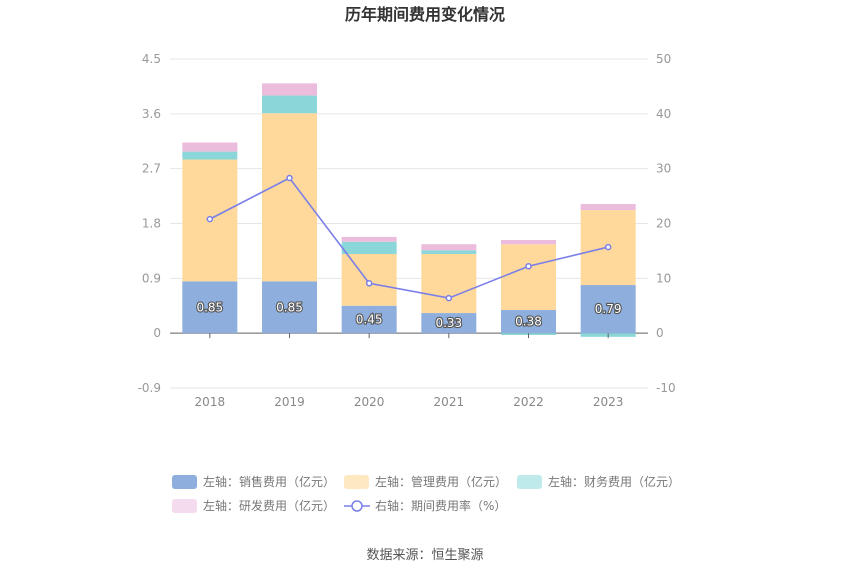 This screenshot has width=850, height=575. I want to click on legend-item: 左轴：销售费用（亿元）, so click(253, 481).